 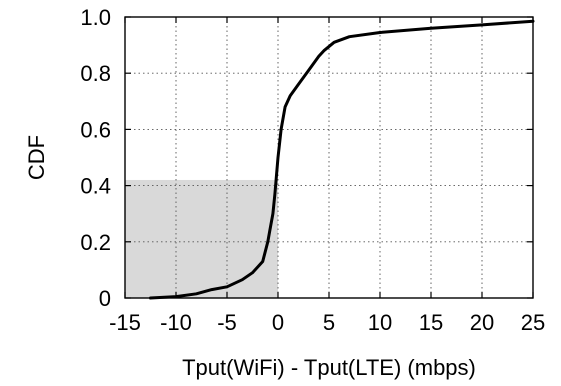 I want to click on x-tick-label: 15, so click(x=431, y=322).